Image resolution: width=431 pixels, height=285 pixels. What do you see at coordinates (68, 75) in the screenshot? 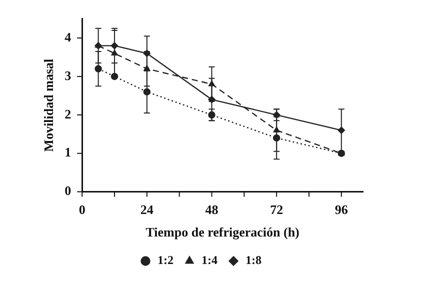
I see `y-tick-label: 3` at bounding box center [68, 75].